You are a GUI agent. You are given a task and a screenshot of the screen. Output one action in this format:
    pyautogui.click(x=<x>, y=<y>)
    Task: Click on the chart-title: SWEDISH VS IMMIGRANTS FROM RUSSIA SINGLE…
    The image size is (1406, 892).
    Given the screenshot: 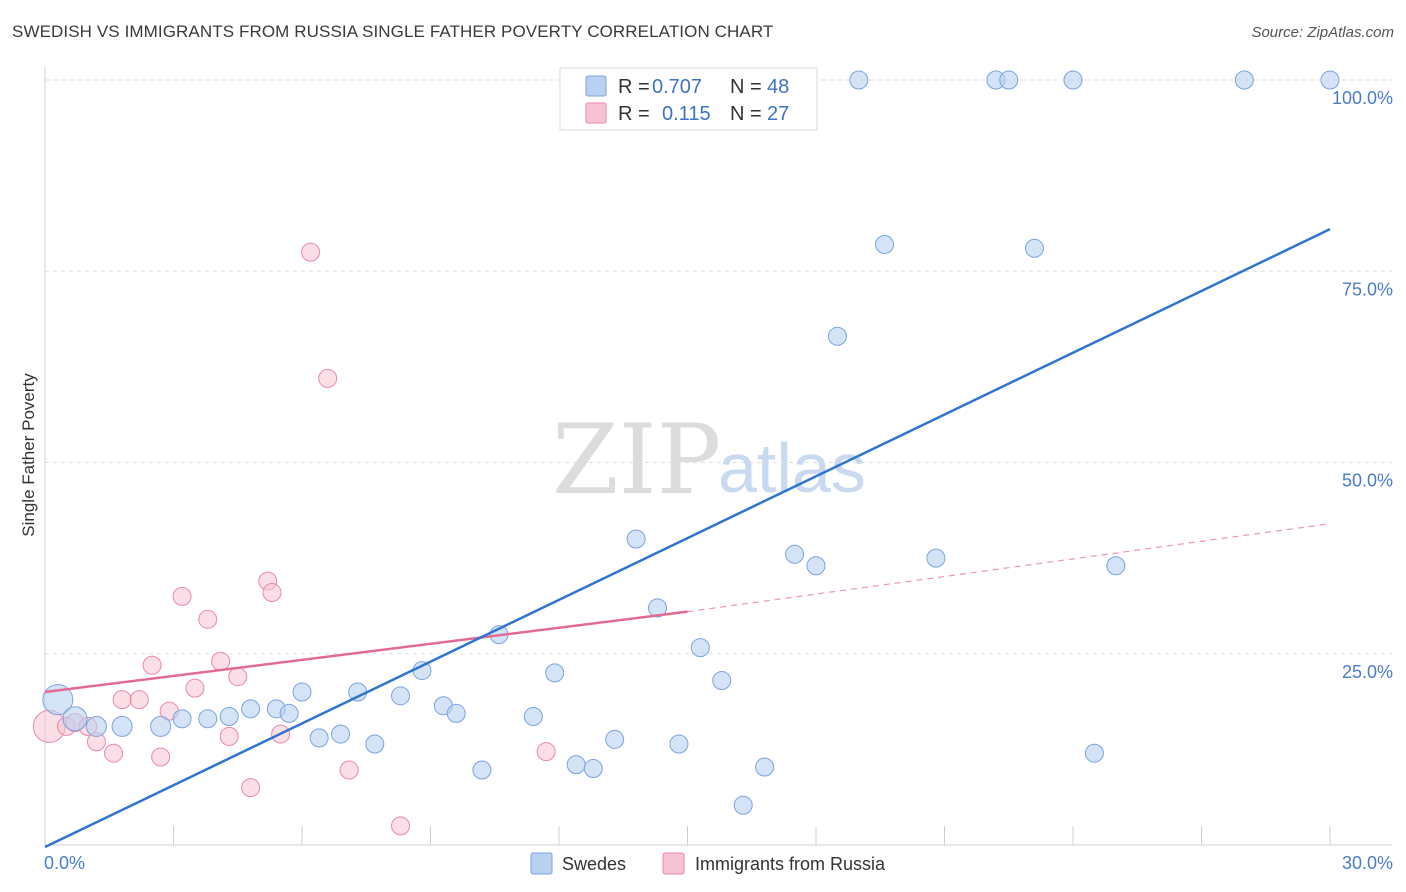 What is the action you would take?
    pyautogui.click(x=393, y=31)
    